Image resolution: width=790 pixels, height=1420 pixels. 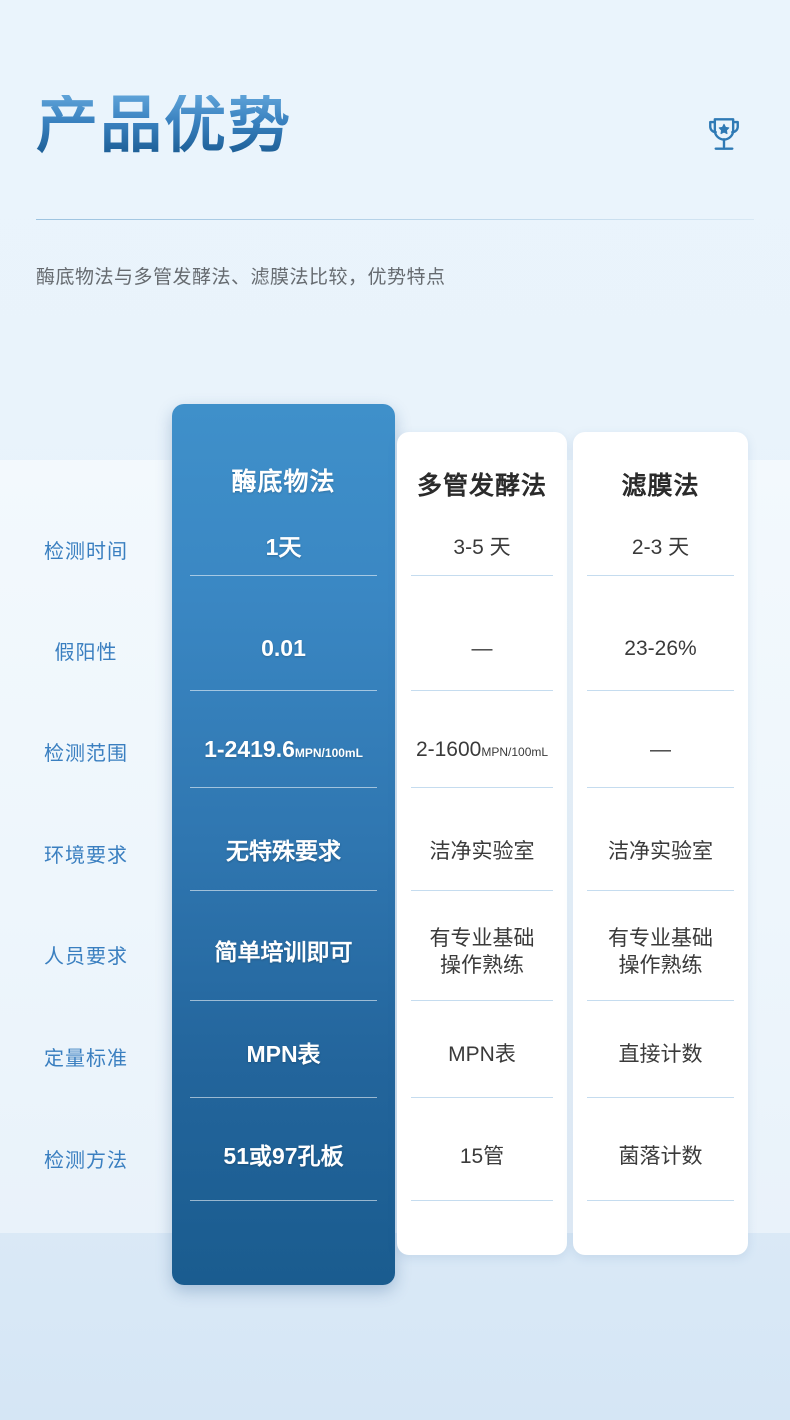 What do you see at coordinates (660, 547) in the screenshot?
I see `table-cell: 2-3 天` at bounding box center [660, 547].